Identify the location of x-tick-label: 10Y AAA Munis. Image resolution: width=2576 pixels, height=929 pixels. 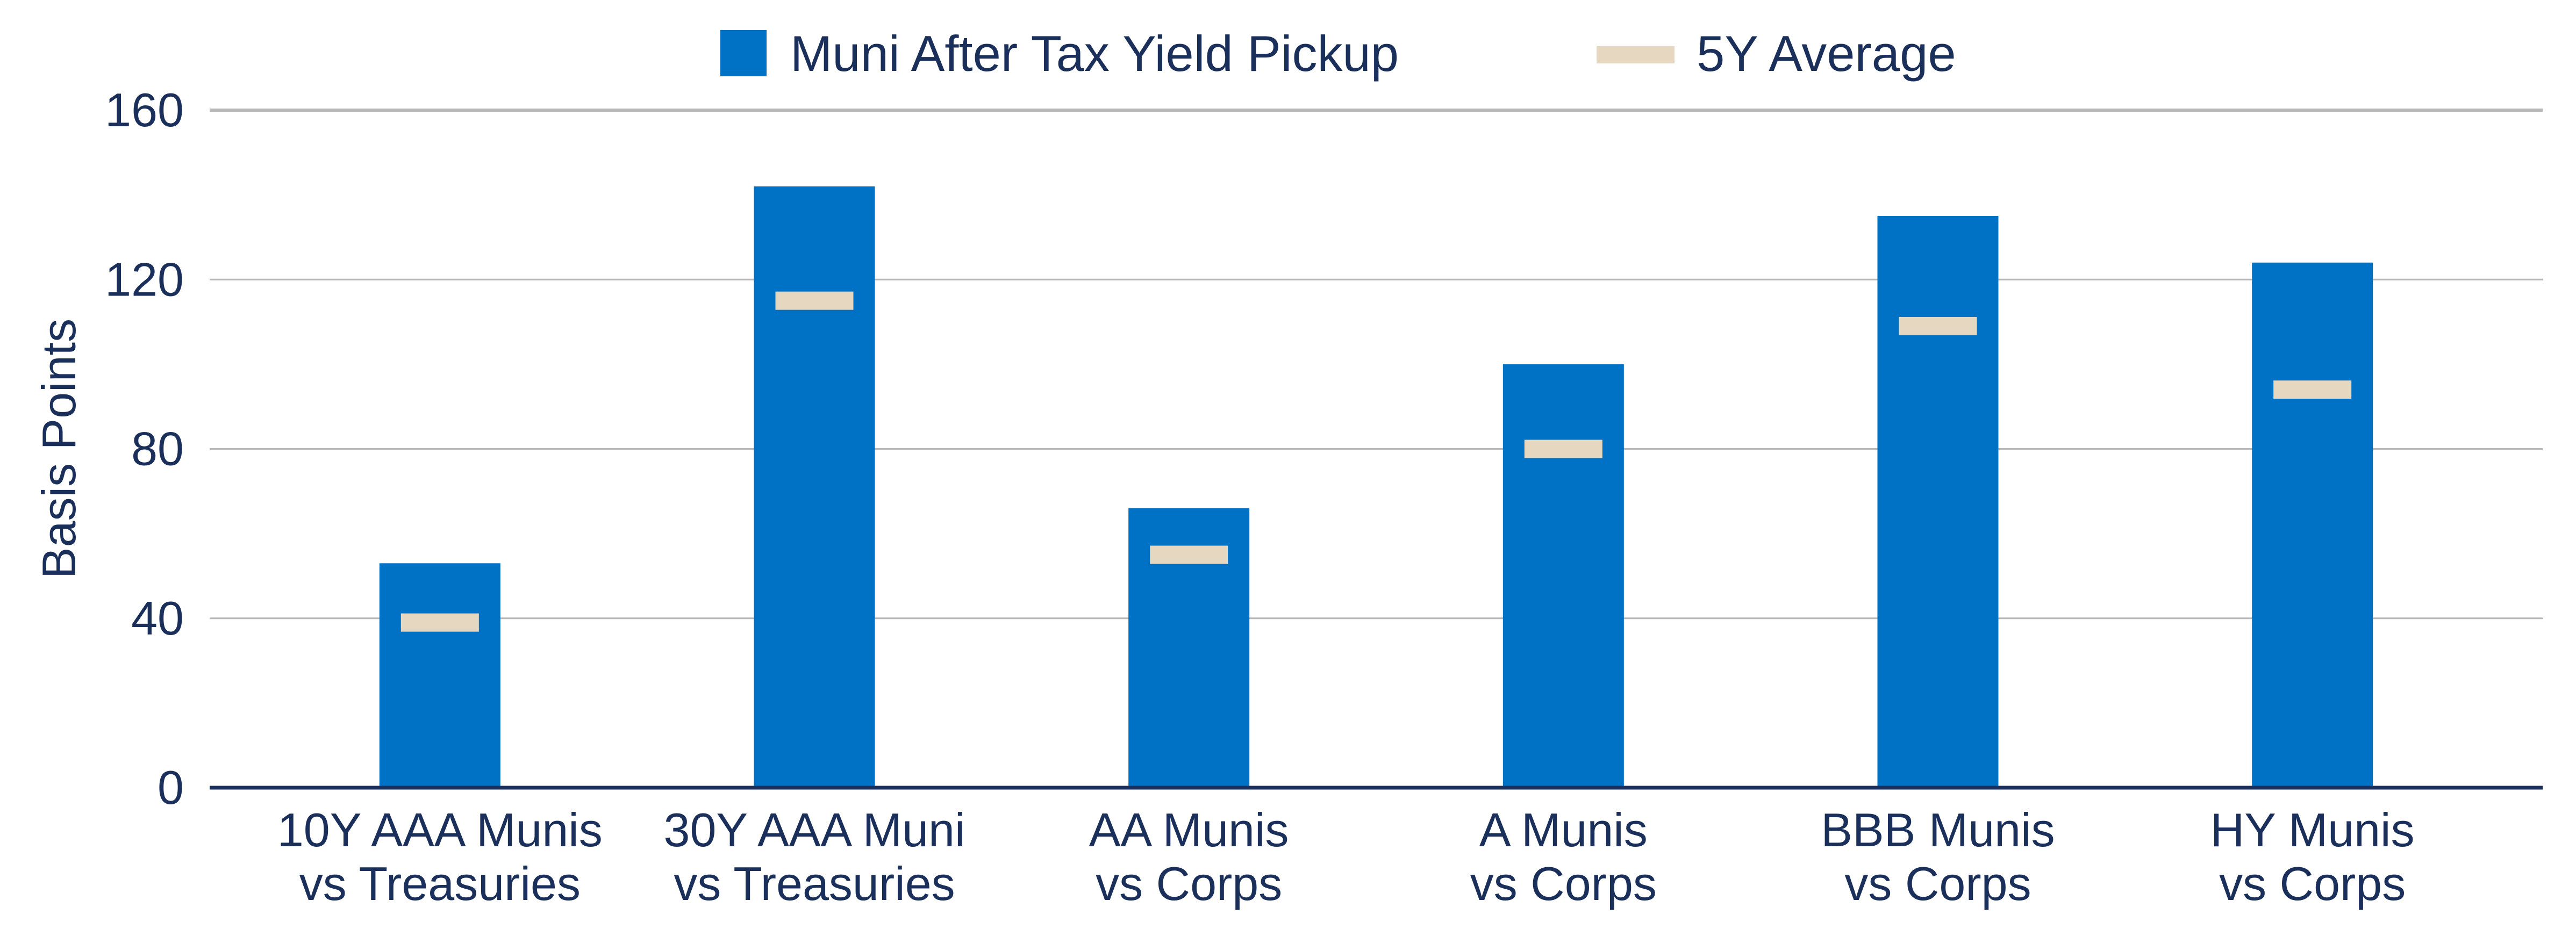
(440, 829).